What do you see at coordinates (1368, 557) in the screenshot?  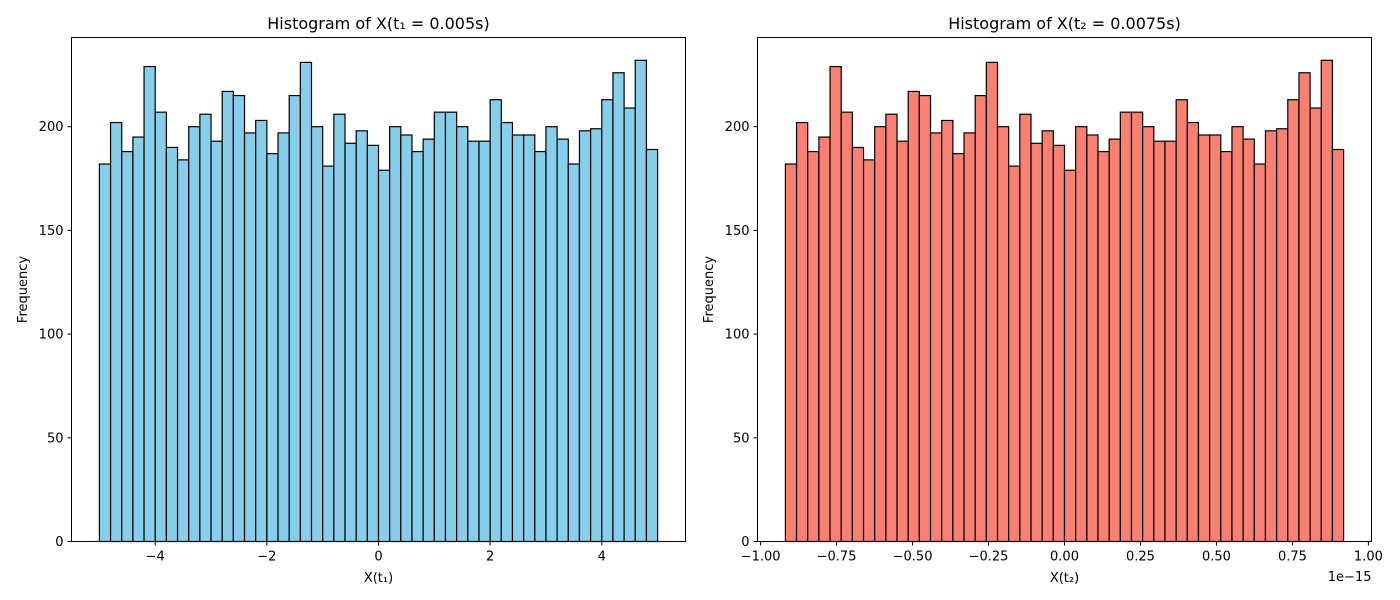 I see `right-x-tick-label: 1.00` at bounding box center [1368, 557].